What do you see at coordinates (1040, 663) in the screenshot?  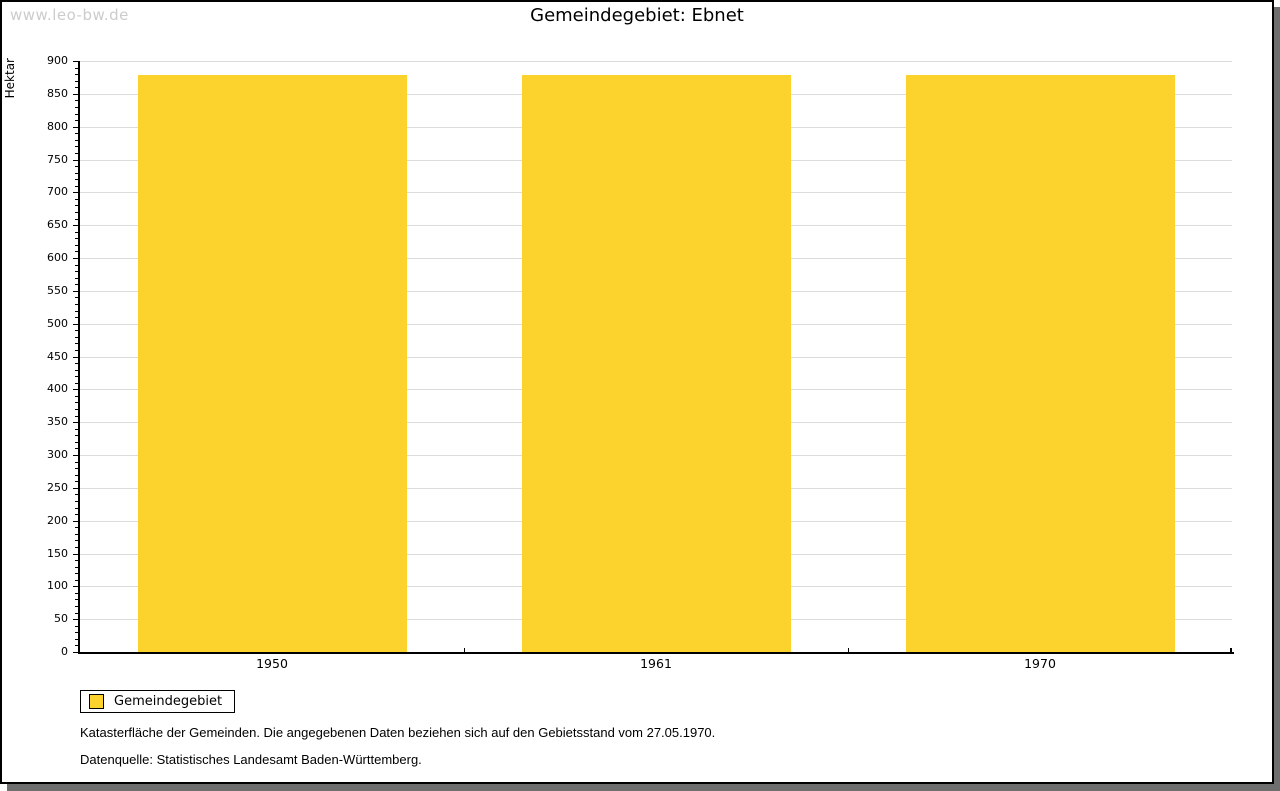 I see `x-tick-label: 1970` at bounding box center [1040, 663].